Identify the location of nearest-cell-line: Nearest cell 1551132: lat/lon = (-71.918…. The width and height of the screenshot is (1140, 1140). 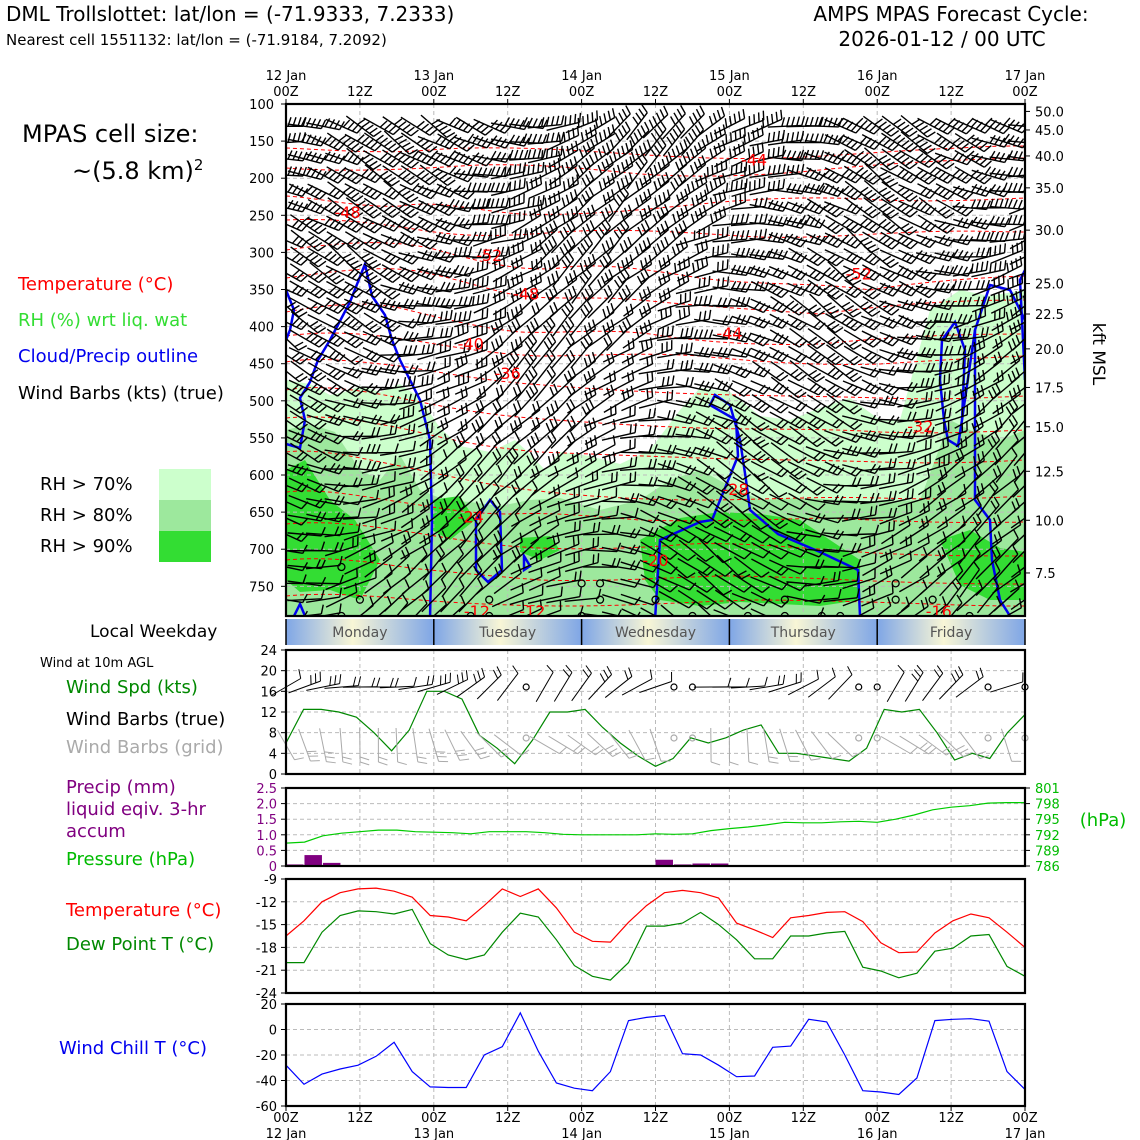
(196, 40).